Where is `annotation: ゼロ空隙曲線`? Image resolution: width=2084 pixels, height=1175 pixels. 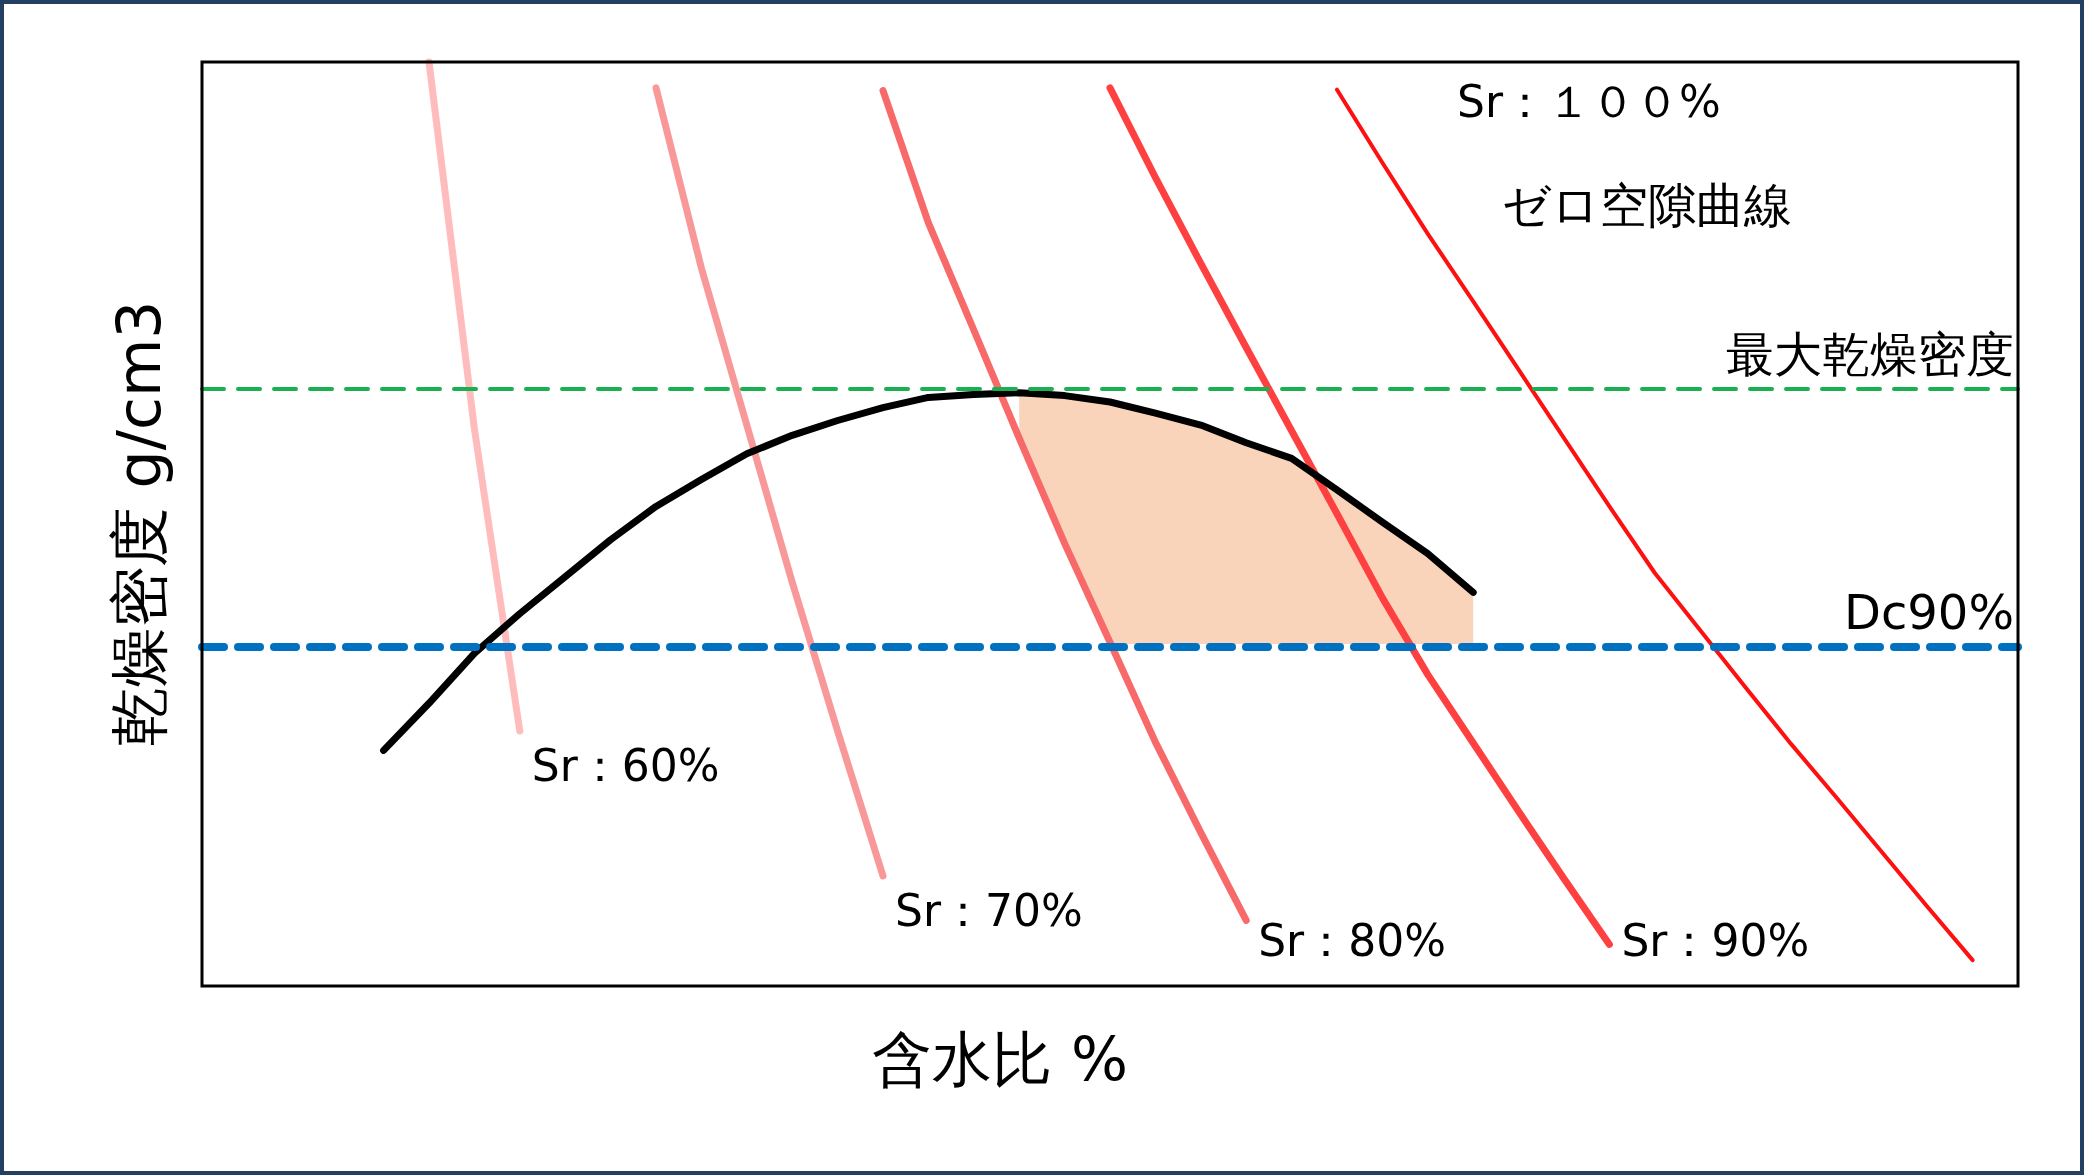 annotation: ゼロ空隙曲線 is located at coordinates (1647, 205).